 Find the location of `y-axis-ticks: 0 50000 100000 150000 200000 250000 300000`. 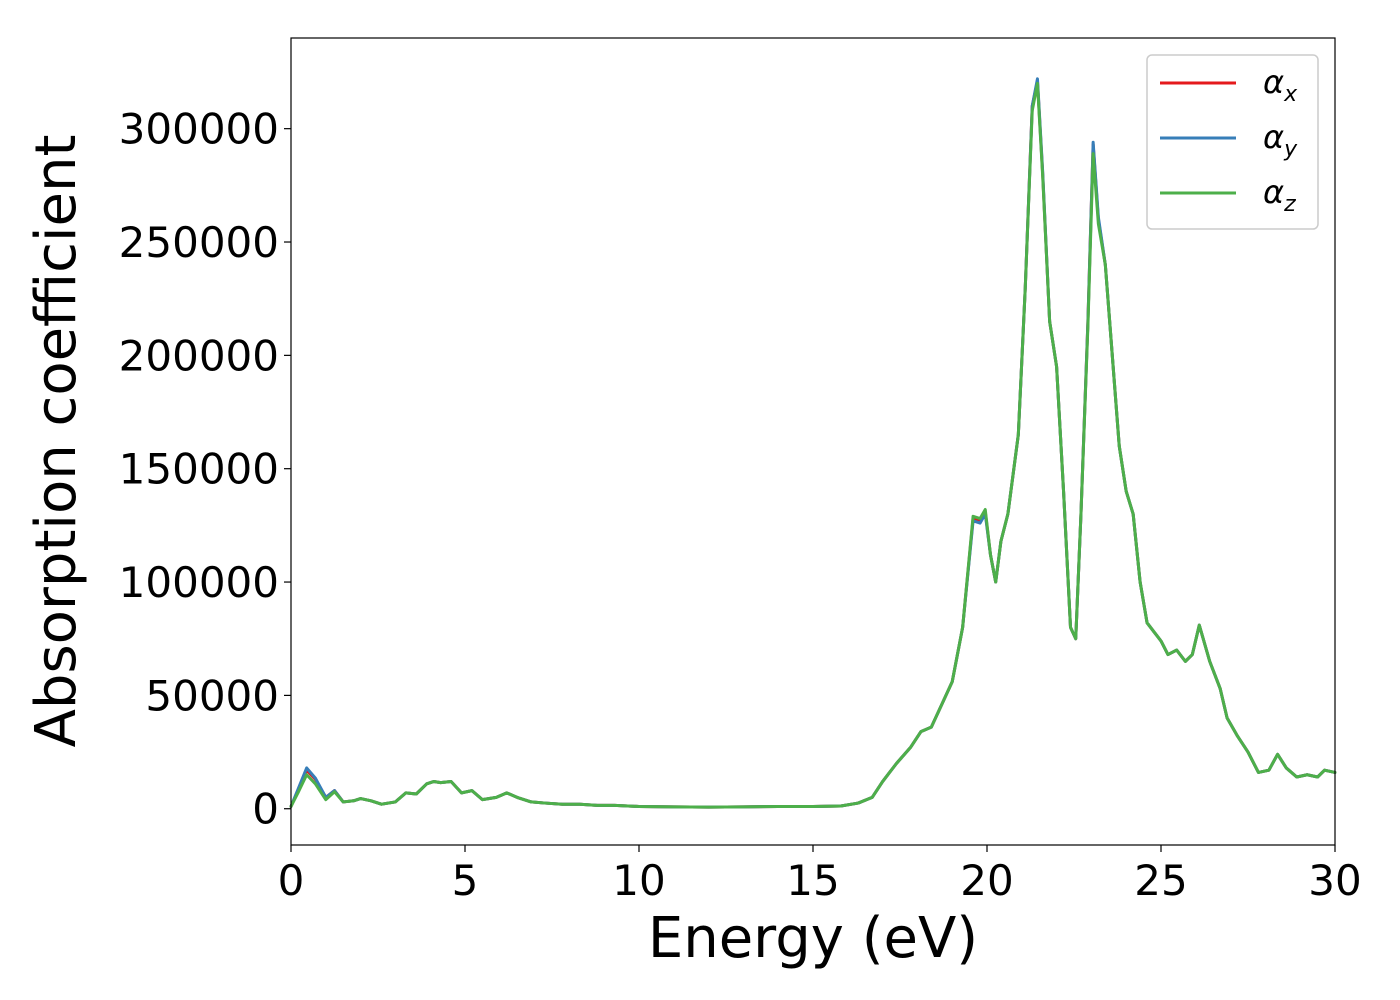

y-axis-ticks: 0 50000 100000 150000 200000 250000 300000 is located at coordinates (205, 469).